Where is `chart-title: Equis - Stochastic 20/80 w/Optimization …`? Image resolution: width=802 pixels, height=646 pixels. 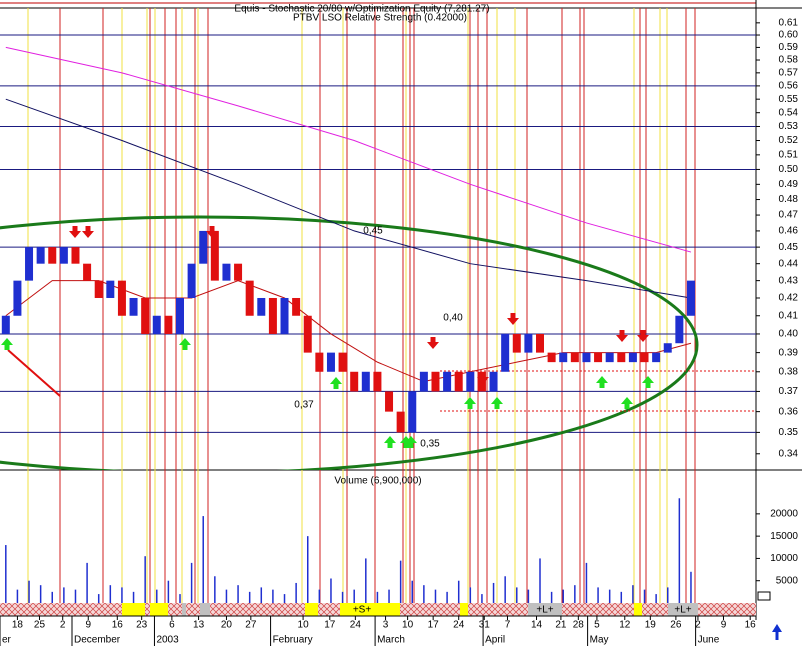 chart-title: Equis - Stochastic 20/80 w/Optimization … is located at coordinates (361, 9).